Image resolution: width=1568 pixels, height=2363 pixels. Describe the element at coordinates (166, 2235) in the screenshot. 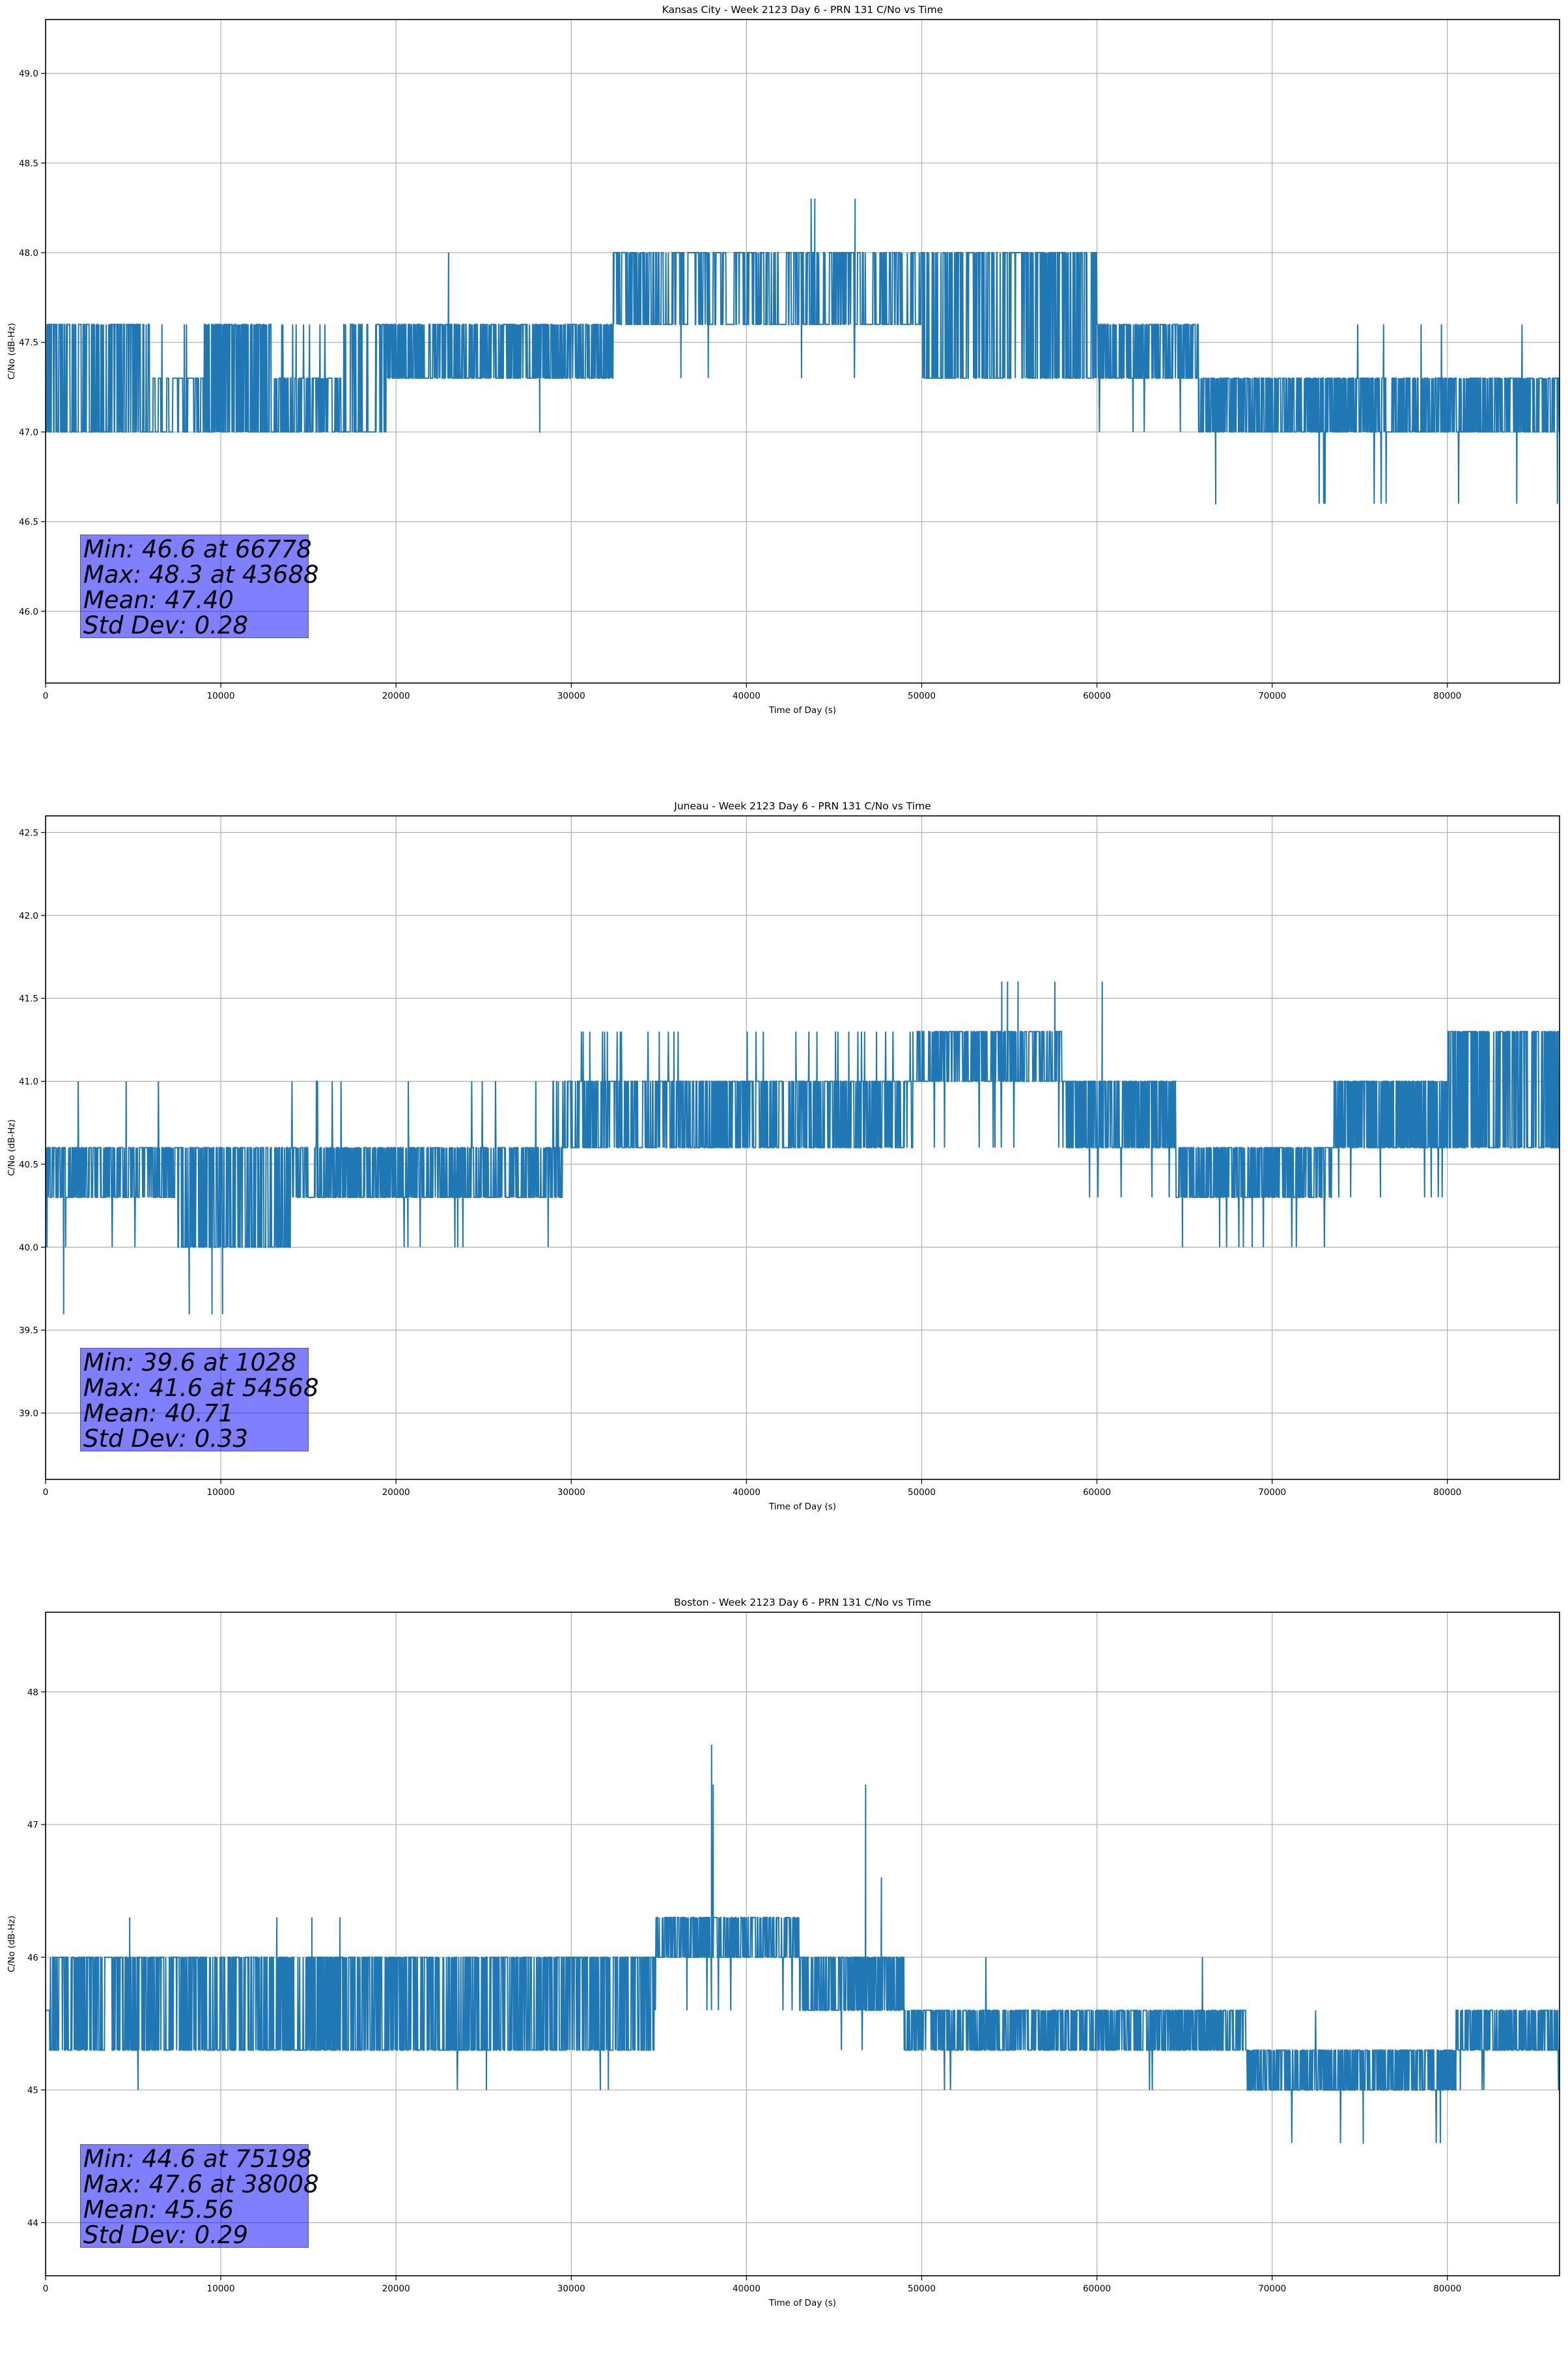

I see `stats-std: Std Dev: 0.29` at that location.